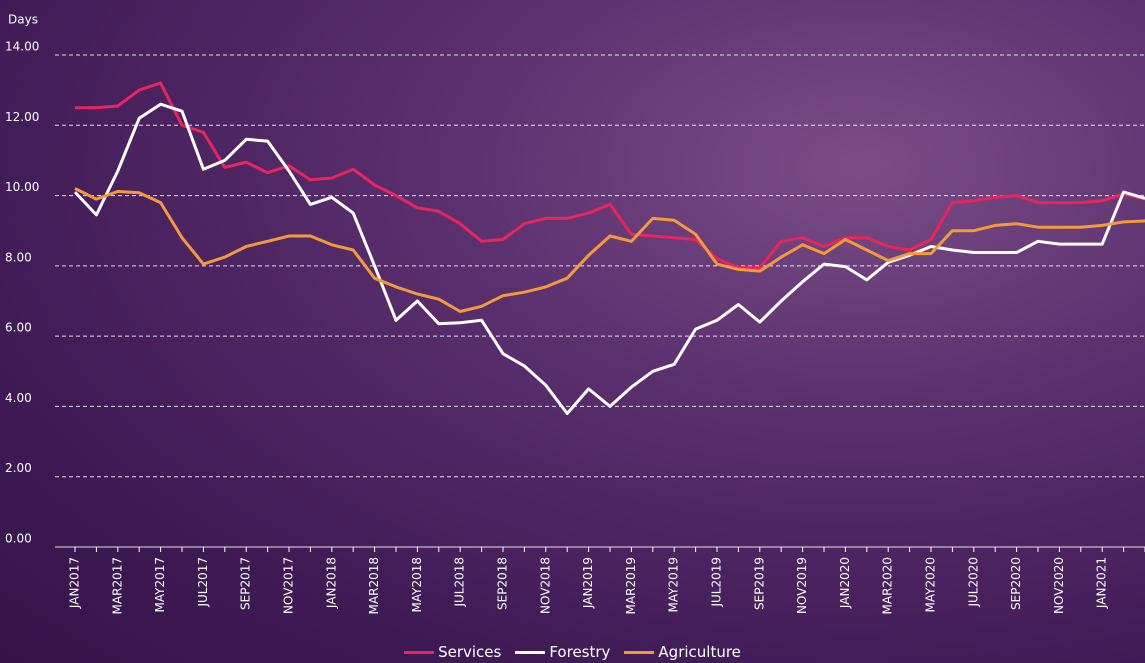  Describe the element at coordinates (18, 257) in the screenshot. I see `y-tick-label: 8.00` at that location.